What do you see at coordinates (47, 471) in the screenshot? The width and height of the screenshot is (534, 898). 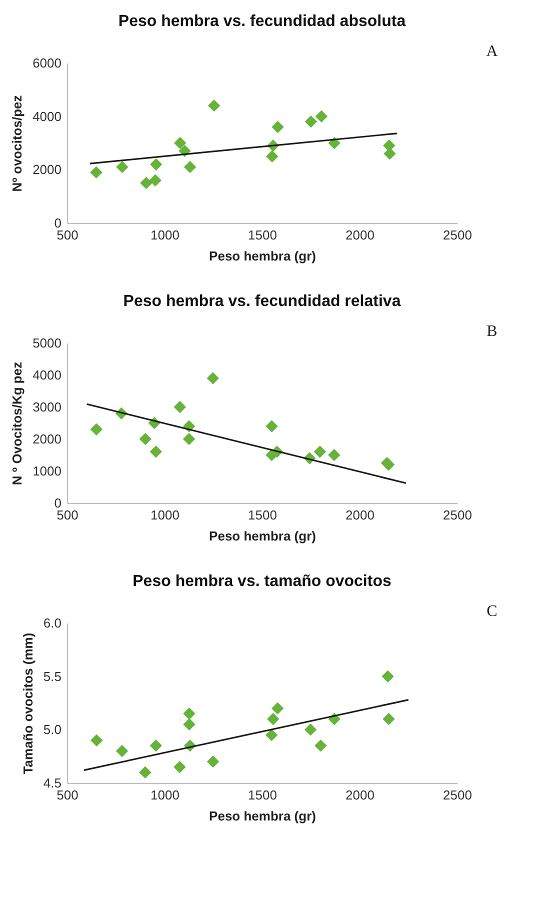 I see `y-tick-label: 1000` at bounding box center [47, 471].